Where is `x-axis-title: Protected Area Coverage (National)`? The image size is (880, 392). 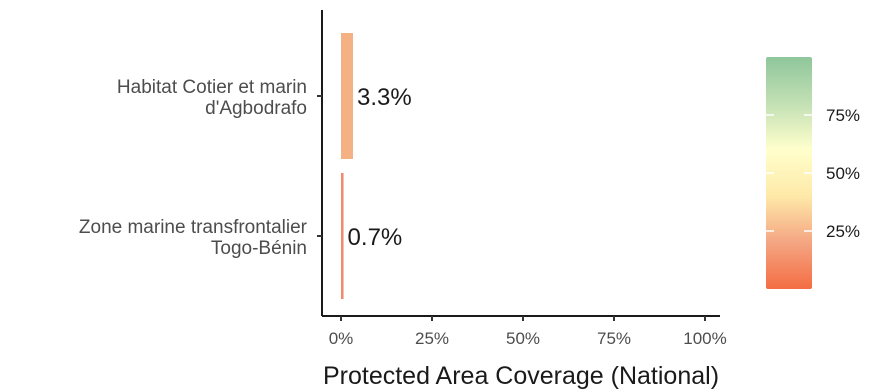
x-axis-title: Protected Area Coverage (National) is located at coordinates (521, 376).